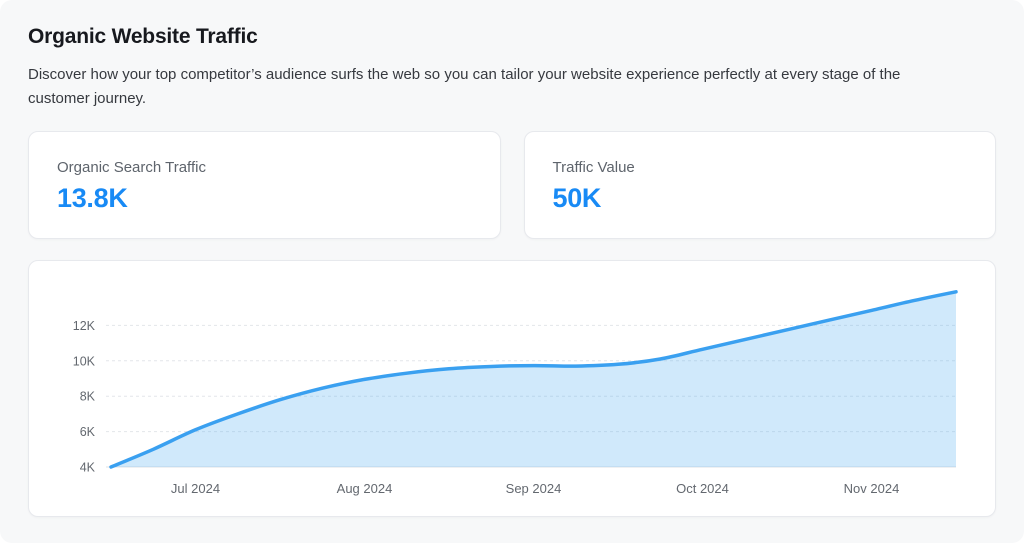  I want to click on svg-text: Aug 2024, so click(365, 488).